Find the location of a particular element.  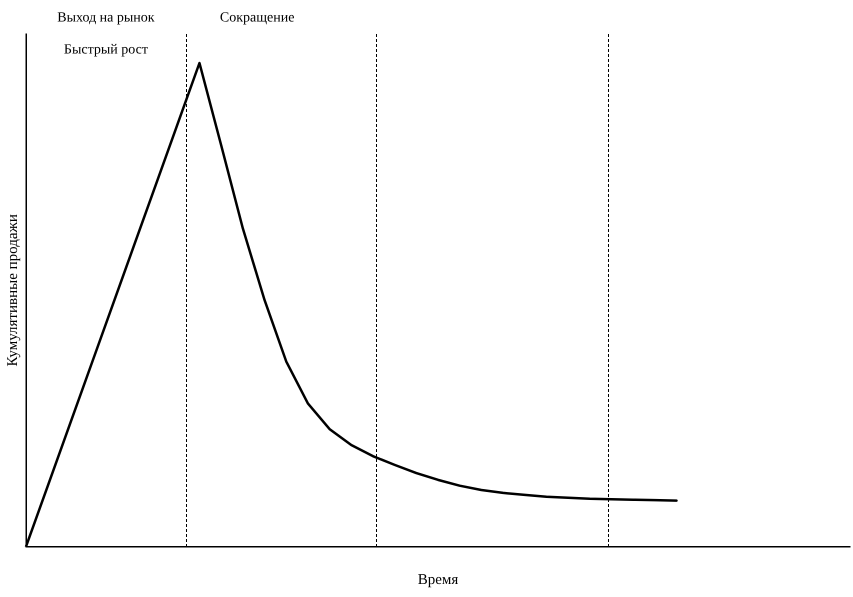

y-axis-title: Кумулятивные продажи is located at coordinates (12, 290).